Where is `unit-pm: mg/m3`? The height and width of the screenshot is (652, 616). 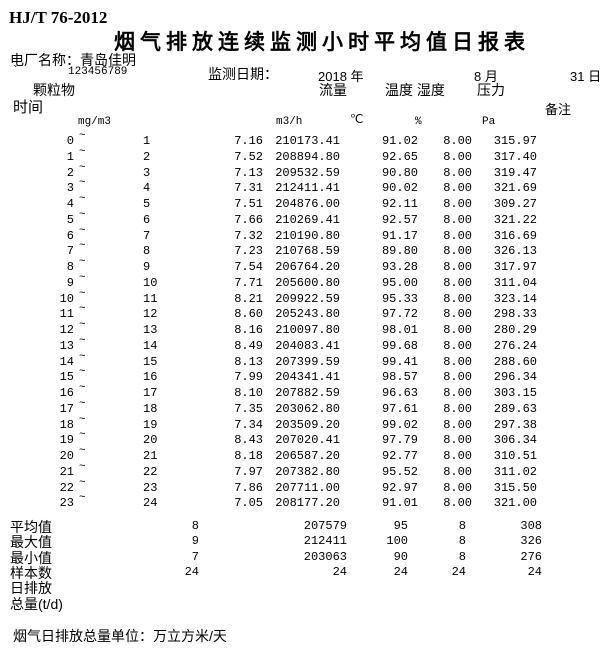 unit-pm: mg/m3 is located at coordinates (95, 122).